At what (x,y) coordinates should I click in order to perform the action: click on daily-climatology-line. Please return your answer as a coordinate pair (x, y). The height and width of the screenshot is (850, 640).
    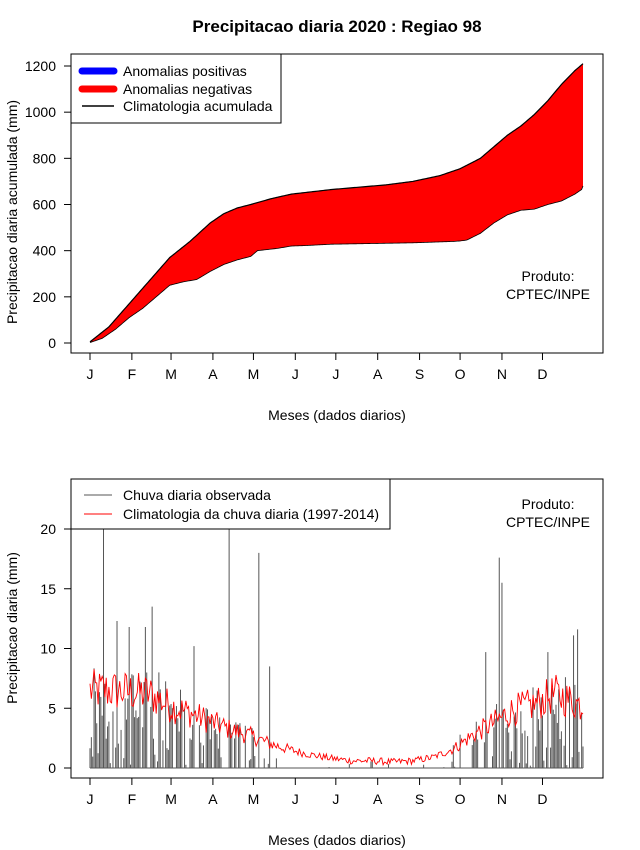
    Looking at the image, I should click on (336, 718).